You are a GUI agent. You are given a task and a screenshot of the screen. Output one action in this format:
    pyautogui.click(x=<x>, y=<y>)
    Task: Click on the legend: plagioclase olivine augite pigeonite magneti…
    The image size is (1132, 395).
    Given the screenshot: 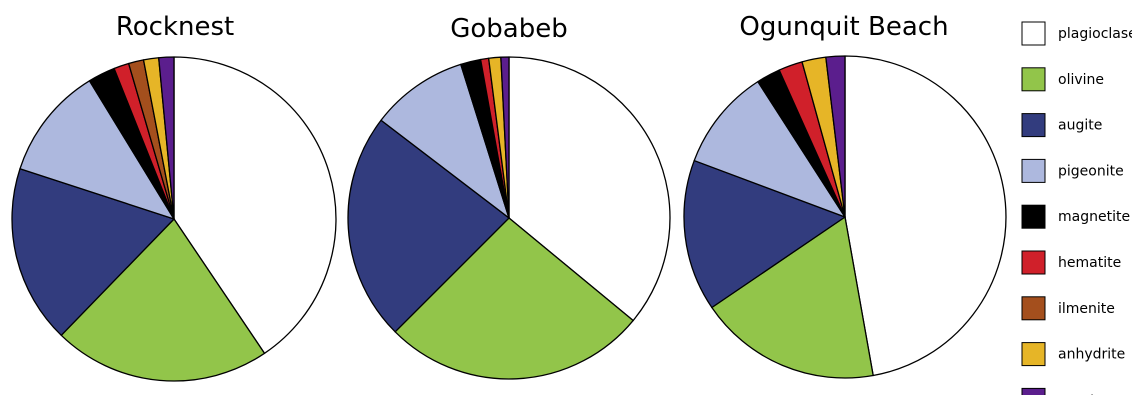 What is the action you would take?
    pyautogui.click(x=1076, y=208)
    